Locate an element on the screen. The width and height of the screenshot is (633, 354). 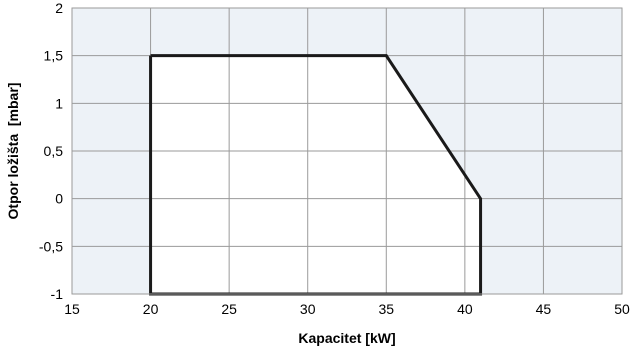
x-axis-label: Kapacitet [kW] is located at coordinates (346, 338).